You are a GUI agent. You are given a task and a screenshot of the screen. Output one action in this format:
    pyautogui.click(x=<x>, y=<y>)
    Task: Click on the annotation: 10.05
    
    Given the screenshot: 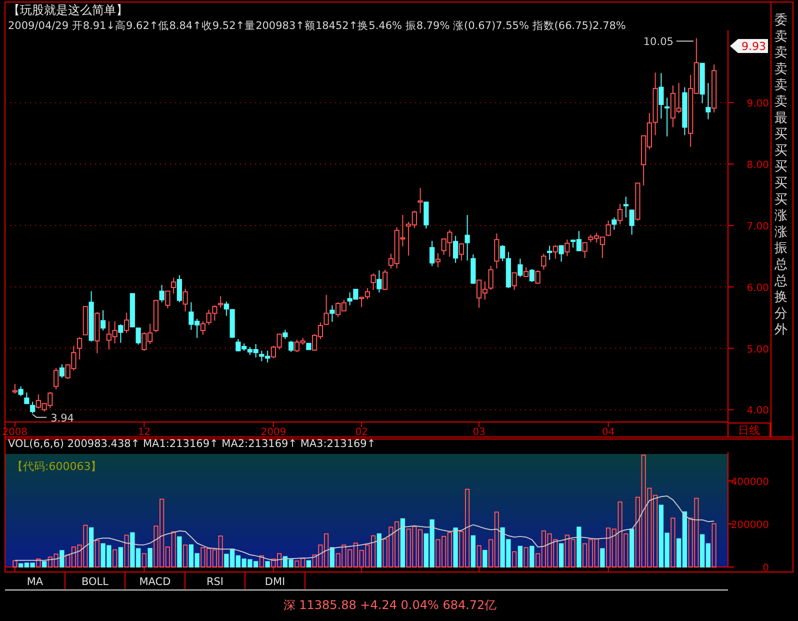 What is the action you would take?
    pyautogui.click(x=658, y=42)
    